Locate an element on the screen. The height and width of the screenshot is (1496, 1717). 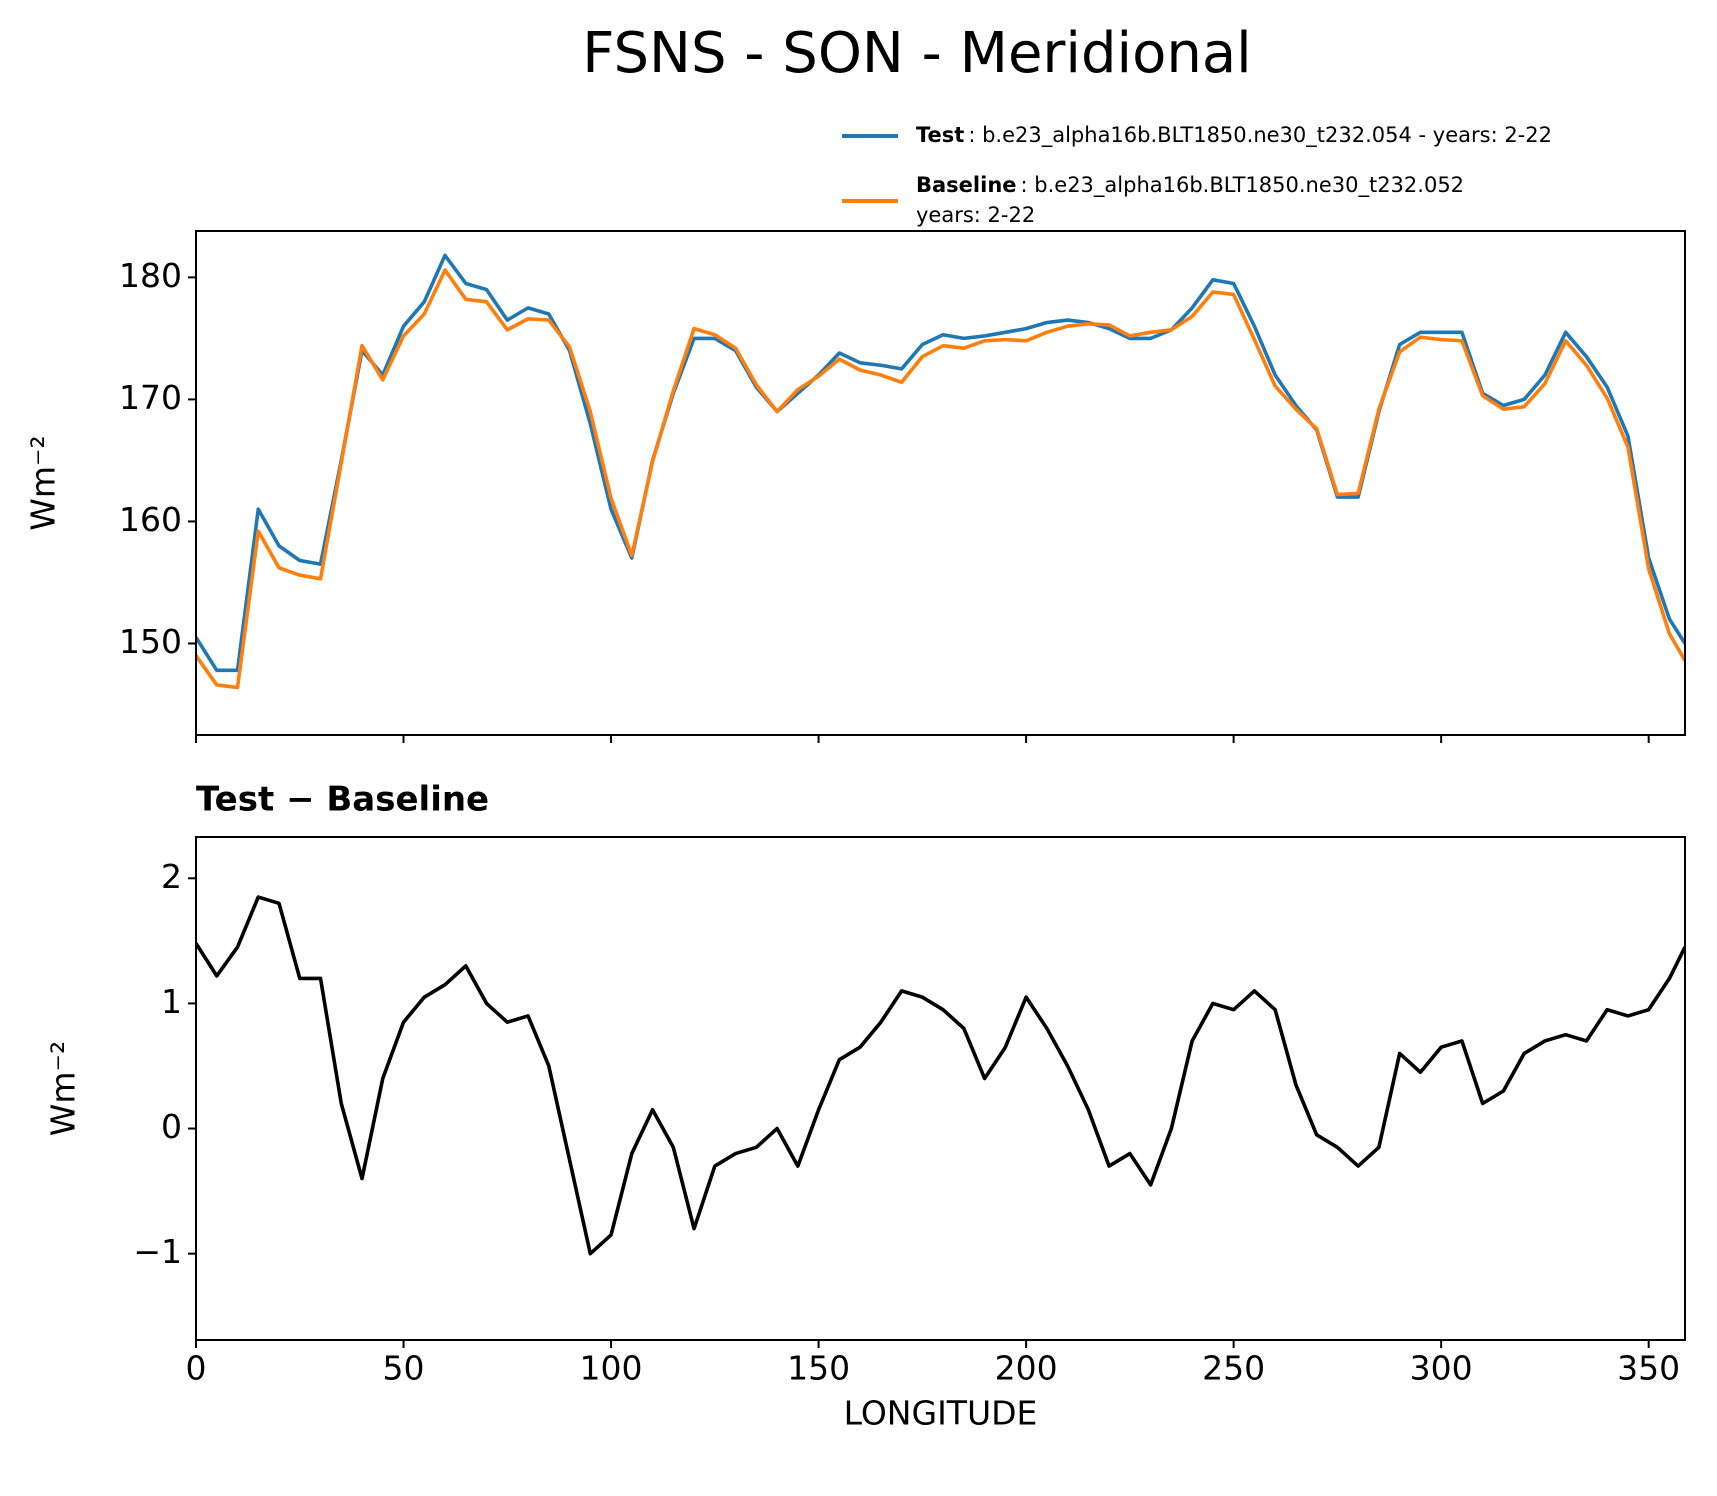
y-tick-label: 2 is located at coordinates (171, 876).